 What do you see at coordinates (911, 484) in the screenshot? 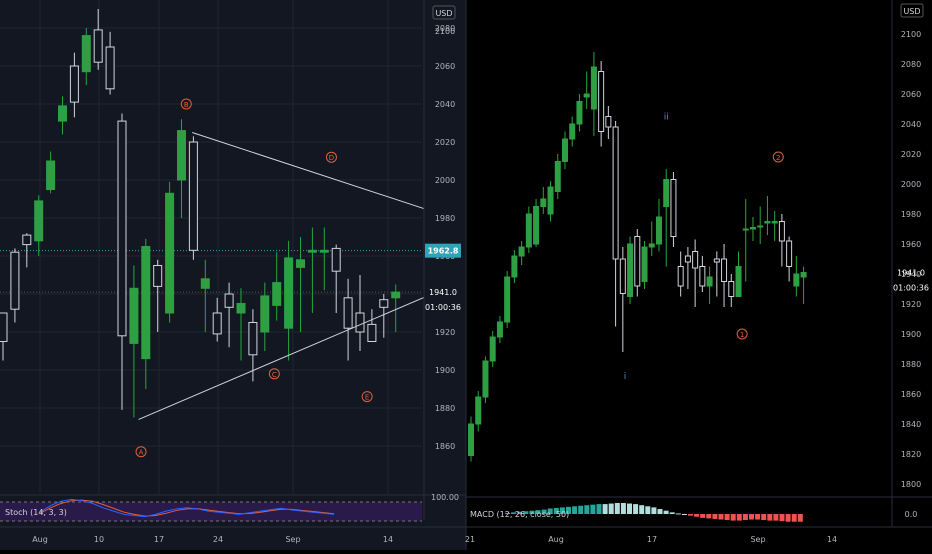
I see `price-tick-label: 1800` at bounding box center [911, 484].